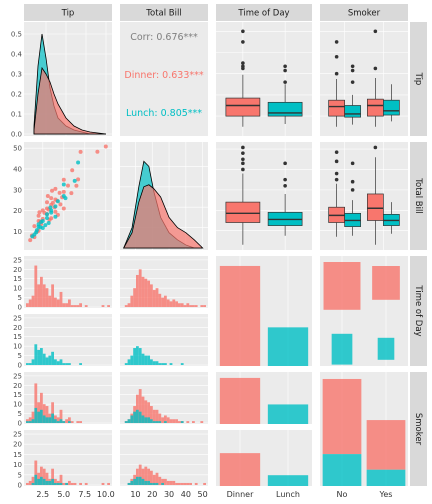 This screenshot has height=504, width=432. What do you see at coordinates (164, 12) in the screenshot?
I see `column-strip` at bounding box center [164, 12].